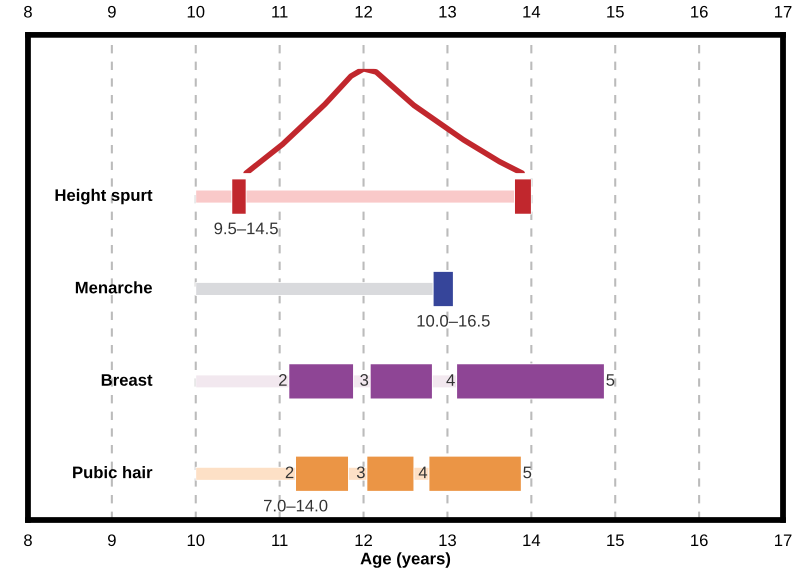 Image resolution: width=799 pixels, height=581 pixels. Describe the element at coordinates (114, 287) in the screenshot. I see `y-tick-label: Menarche` at that location.